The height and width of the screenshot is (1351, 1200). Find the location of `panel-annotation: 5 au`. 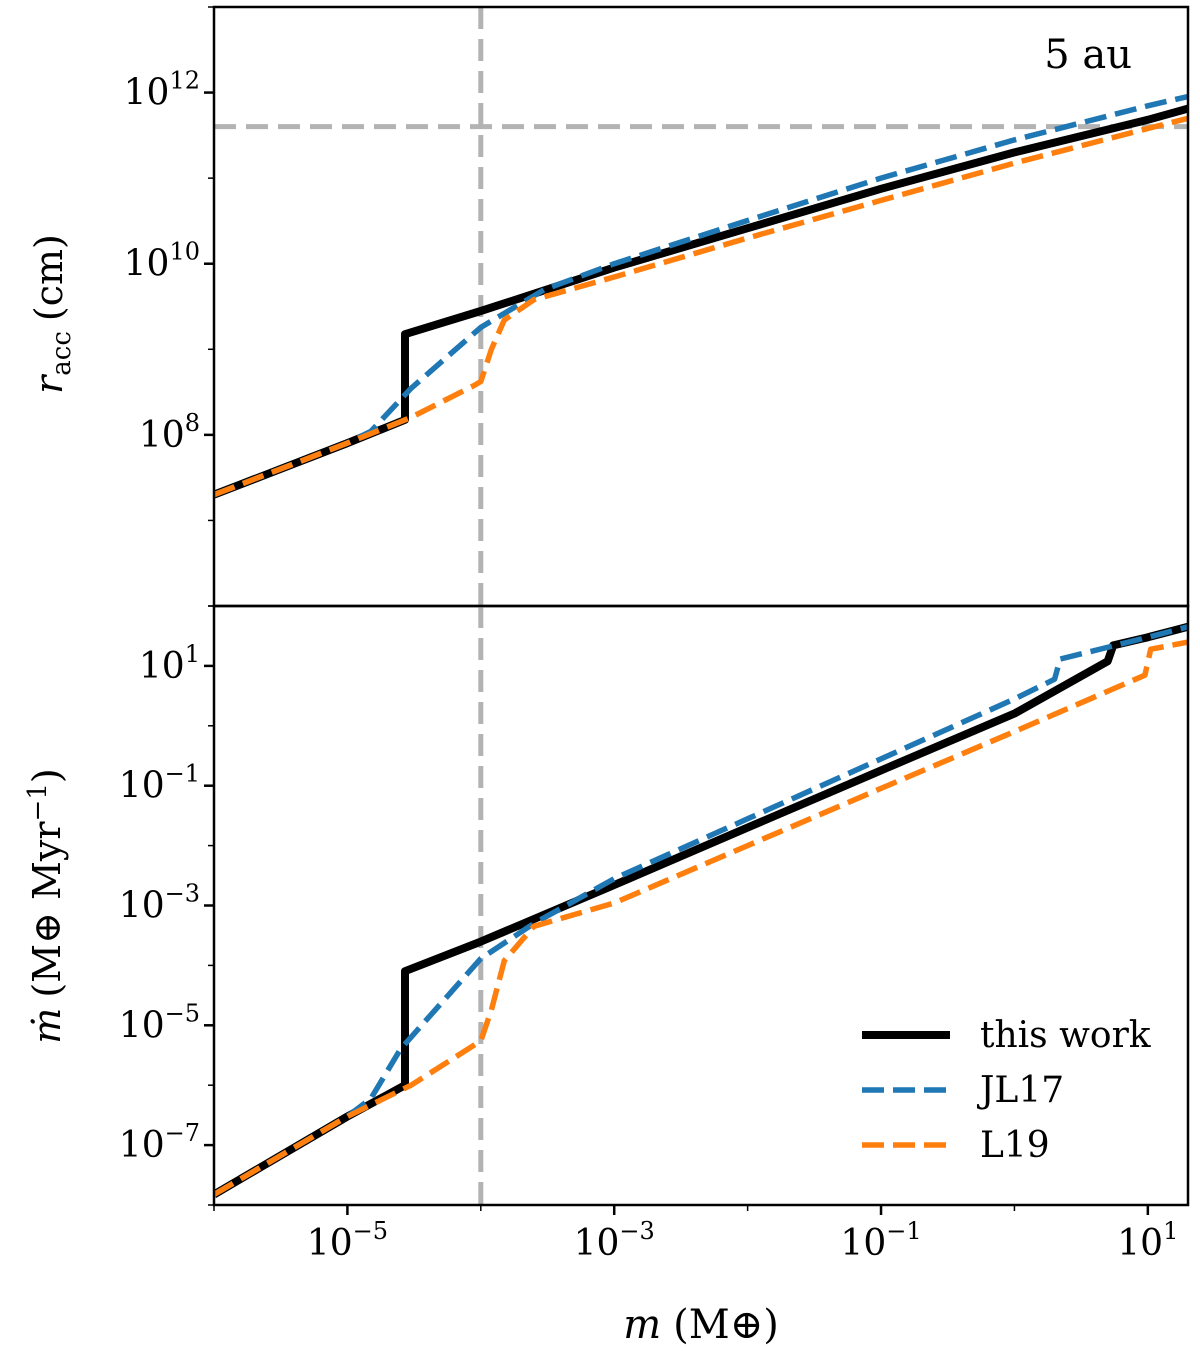

panel-annotation: 5 au is located at coordinates (1088, 55).